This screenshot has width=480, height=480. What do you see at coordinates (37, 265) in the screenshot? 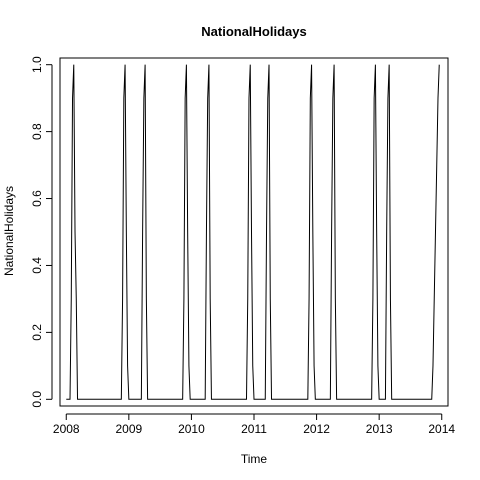
I see `y-tick-label: 0.4` at bounding box center [37, 265].